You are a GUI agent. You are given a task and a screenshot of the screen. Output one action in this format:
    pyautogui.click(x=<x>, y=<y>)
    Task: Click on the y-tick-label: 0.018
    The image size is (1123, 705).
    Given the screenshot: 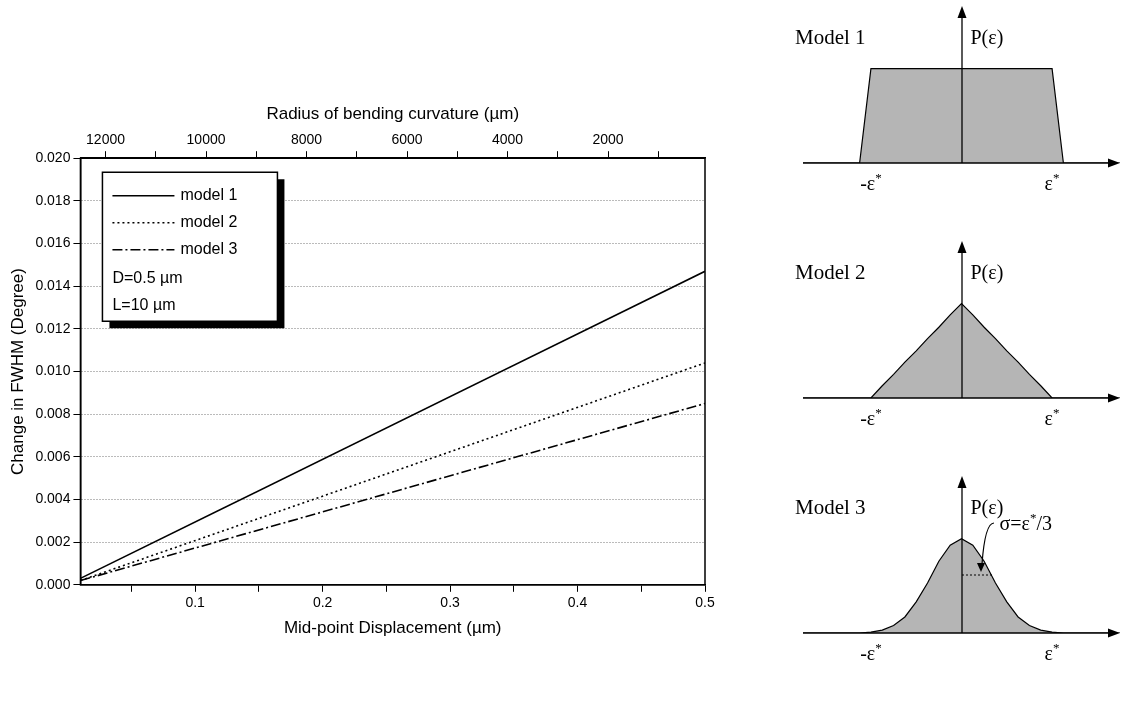 What is the action you would take?
    pyautogui.click(x=53, y=199)
    